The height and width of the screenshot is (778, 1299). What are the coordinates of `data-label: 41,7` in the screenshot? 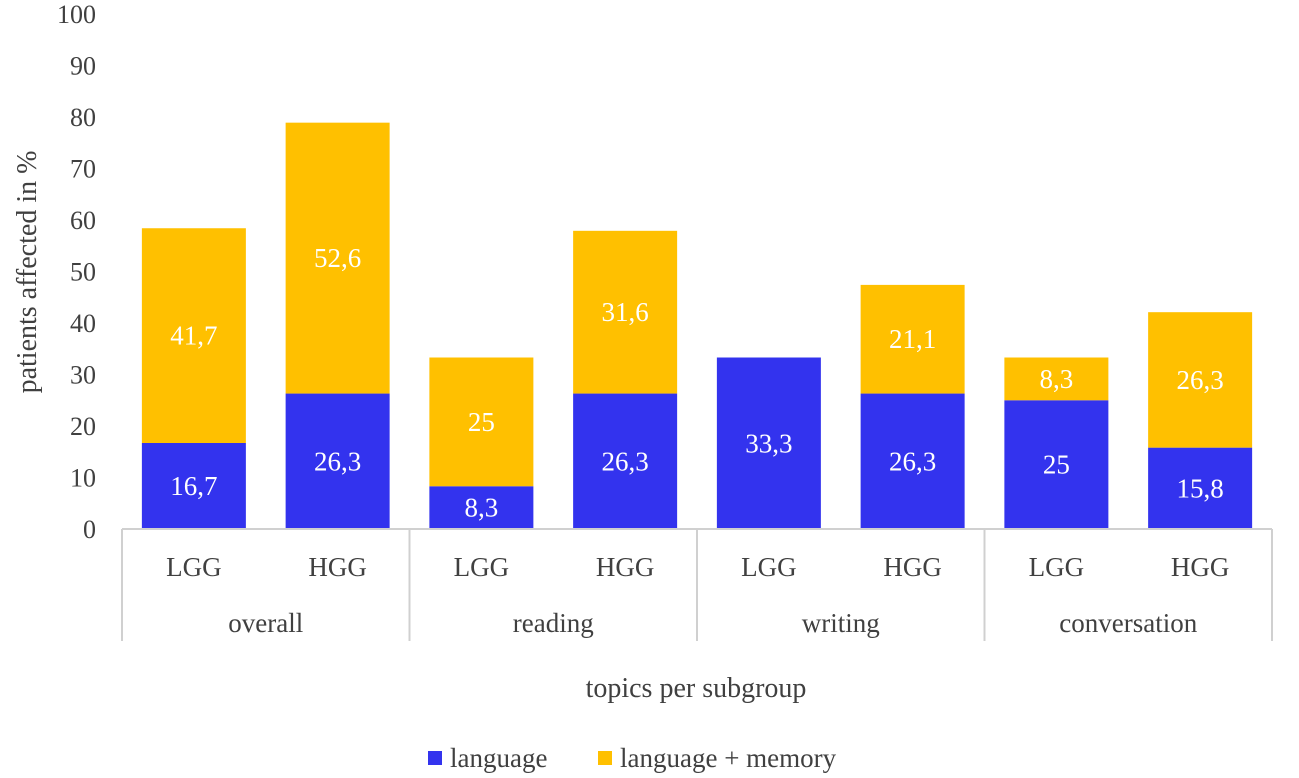 It's located at (193, 336).